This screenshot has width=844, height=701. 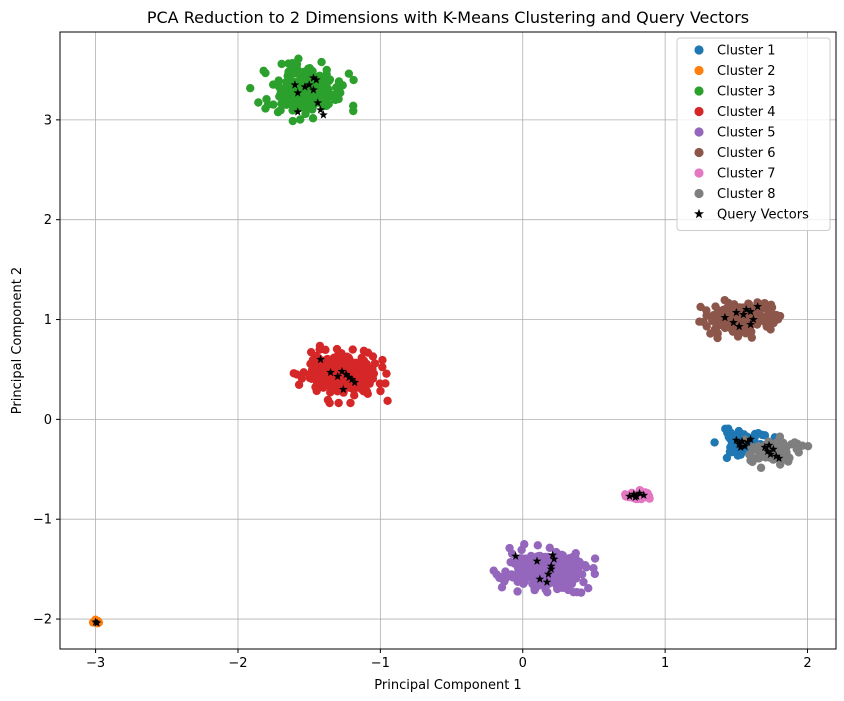 I want to click on legend-label: Cluster 6, so click(x=746, y=153).